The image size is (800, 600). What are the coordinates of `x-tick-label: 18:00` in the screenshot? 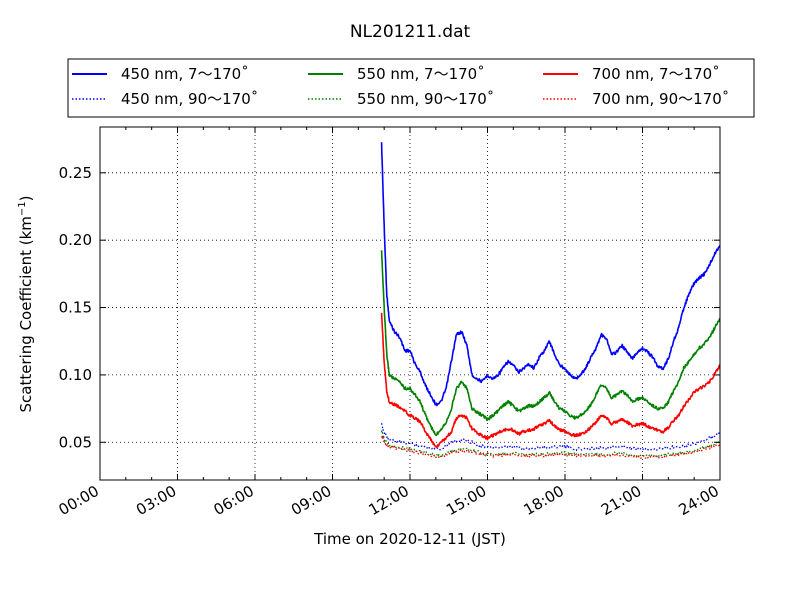 It's located at (544, 500).